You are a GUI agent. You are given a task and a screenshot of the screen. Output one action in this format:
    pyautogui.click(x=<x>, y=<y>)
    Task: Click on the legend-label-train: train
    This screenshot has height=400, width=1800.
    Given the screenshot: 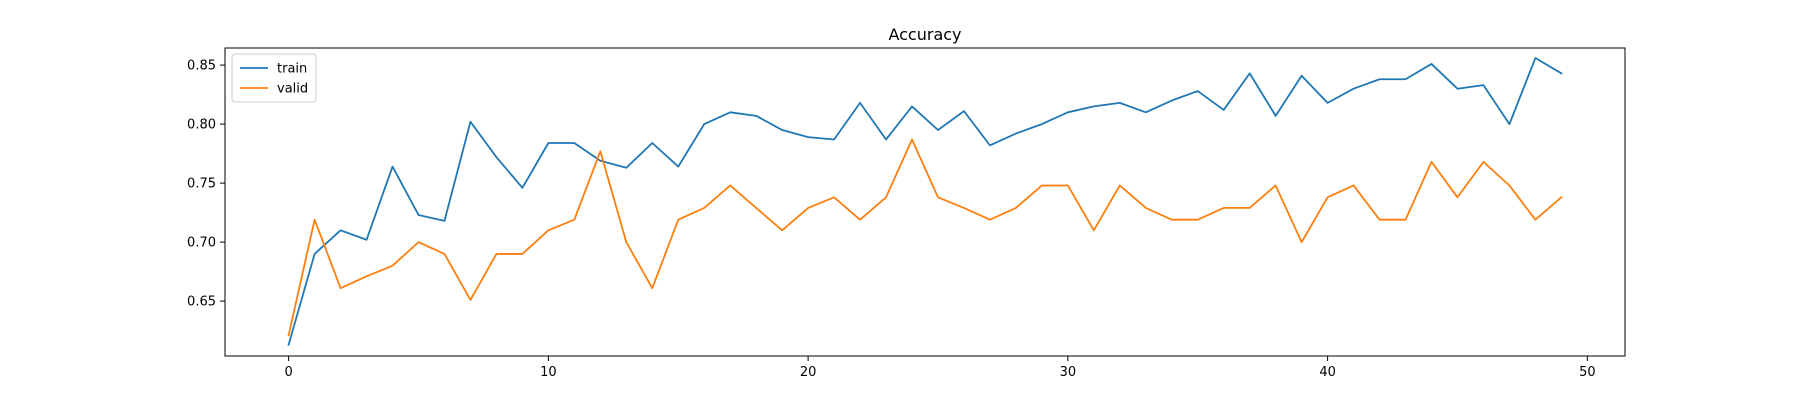 What is the action you would take?
    pyautogui.click(x=292, y=69)
    